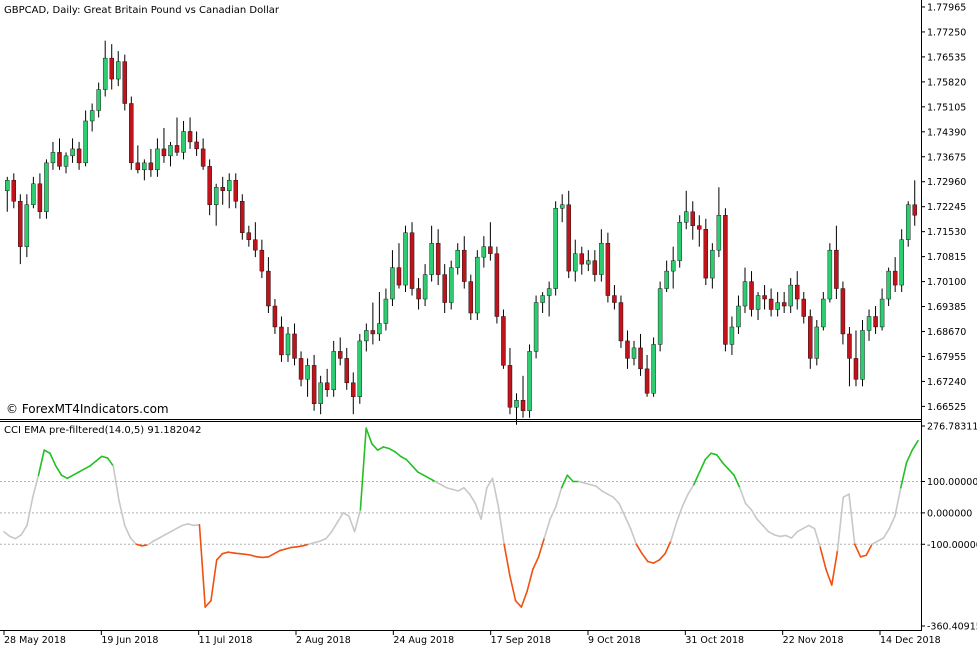 This screenshot has width=977, height=654. What do you see at coordinates (952, 482) in the screenshot?
I see `indicator-tick-label: 100.000000` at bounding box center [952, 482].